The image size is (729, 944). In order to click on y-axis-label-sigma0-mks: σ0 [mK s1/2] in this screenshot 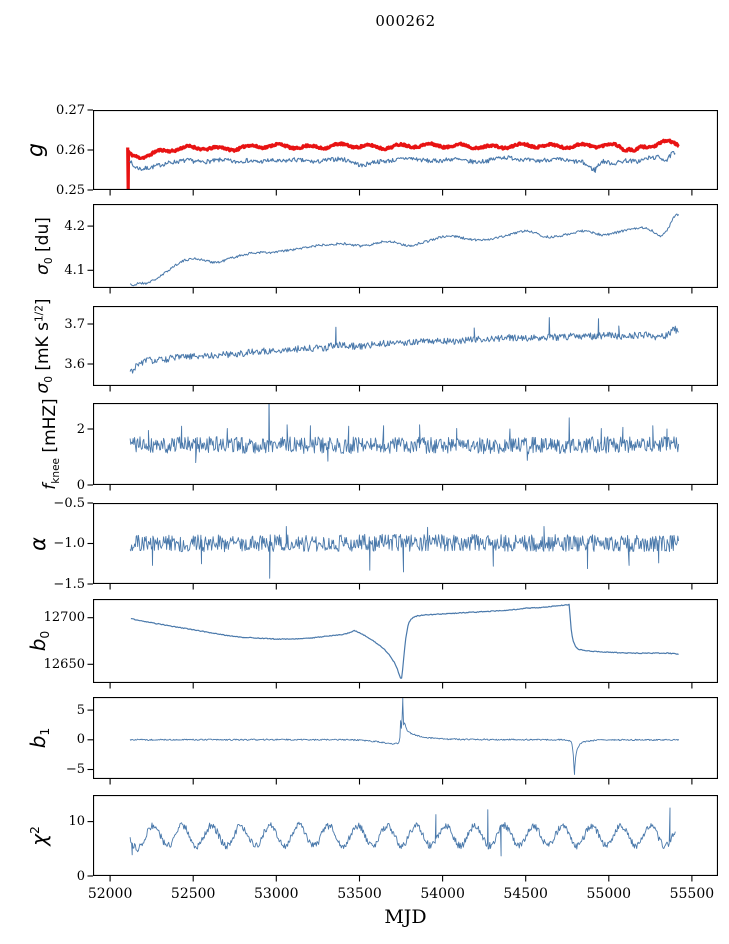, I will do `click(44, 346)`.